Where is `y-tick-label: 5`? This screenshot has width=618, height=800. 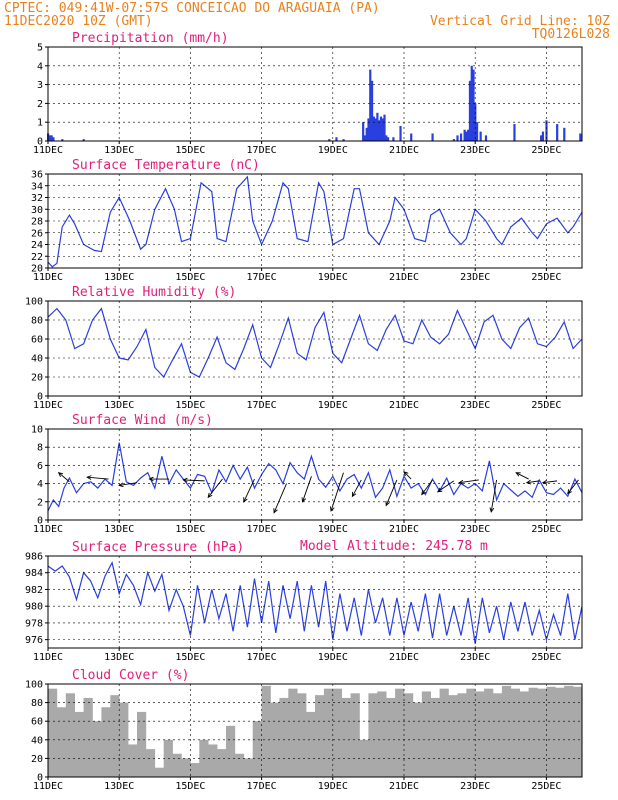
y-tick-label: 5 is located at coordinates (40, 48).